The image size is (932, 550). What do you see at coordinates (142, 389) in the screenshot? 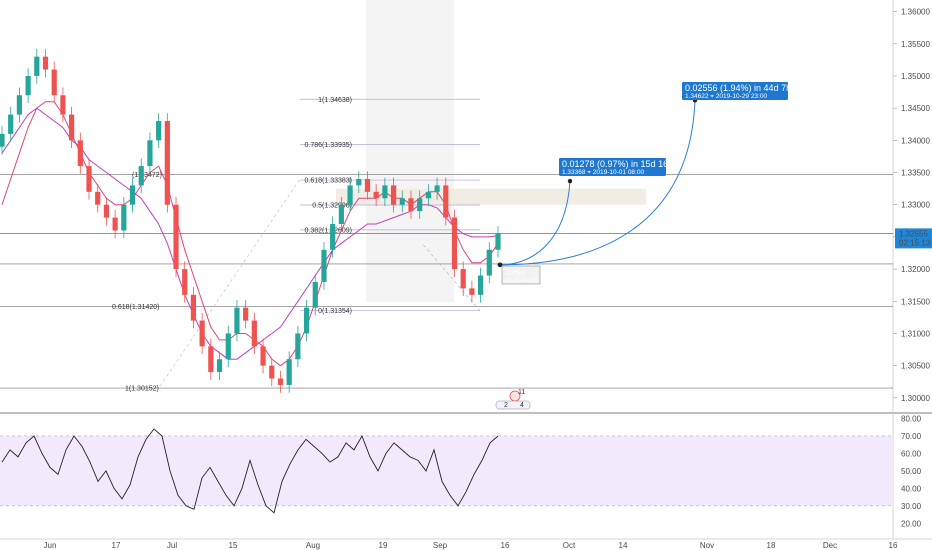
I see `fib-left-label: 1(1.30152)` at bounding box center [142, 389].